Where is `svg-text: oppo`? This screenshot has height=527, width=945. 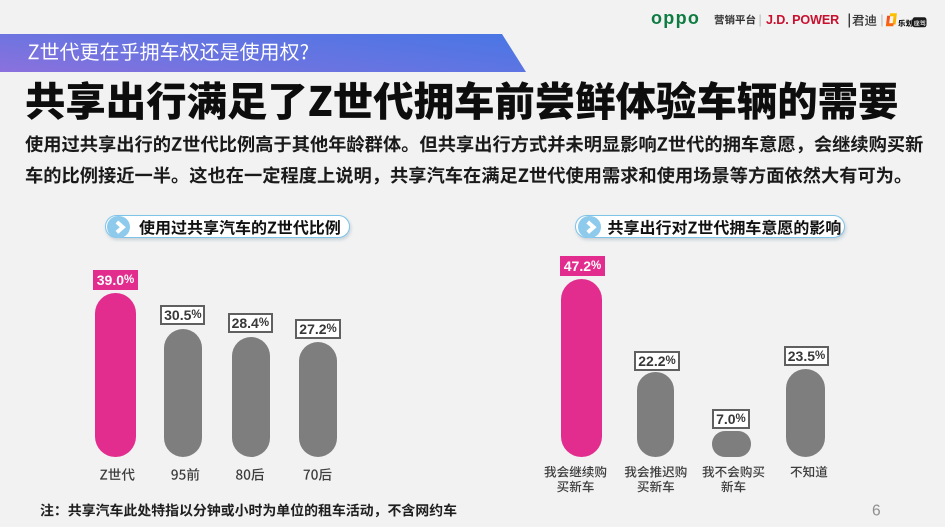
svg-text: oppo is located at coordinates (675, 18).